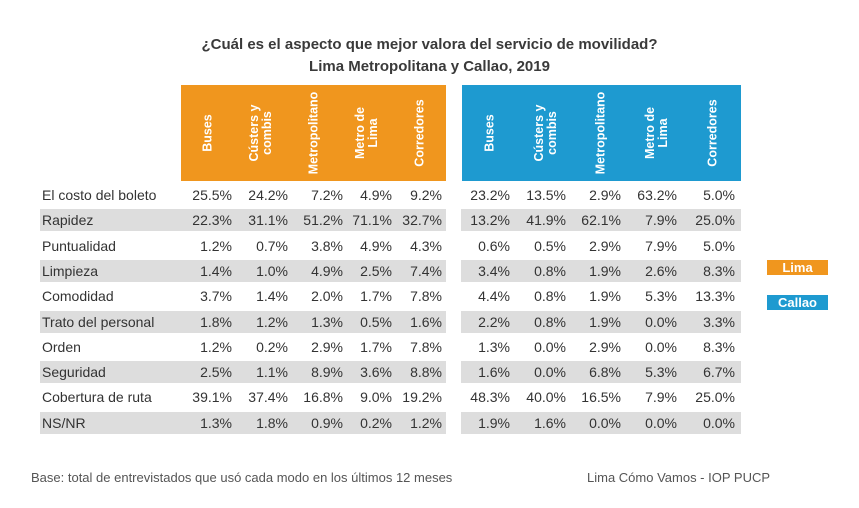  What do you see at coordinates (546, 397) in the screenshot?
I see `cell-value-callao: 40.0%` at bounding box center [546, 397].